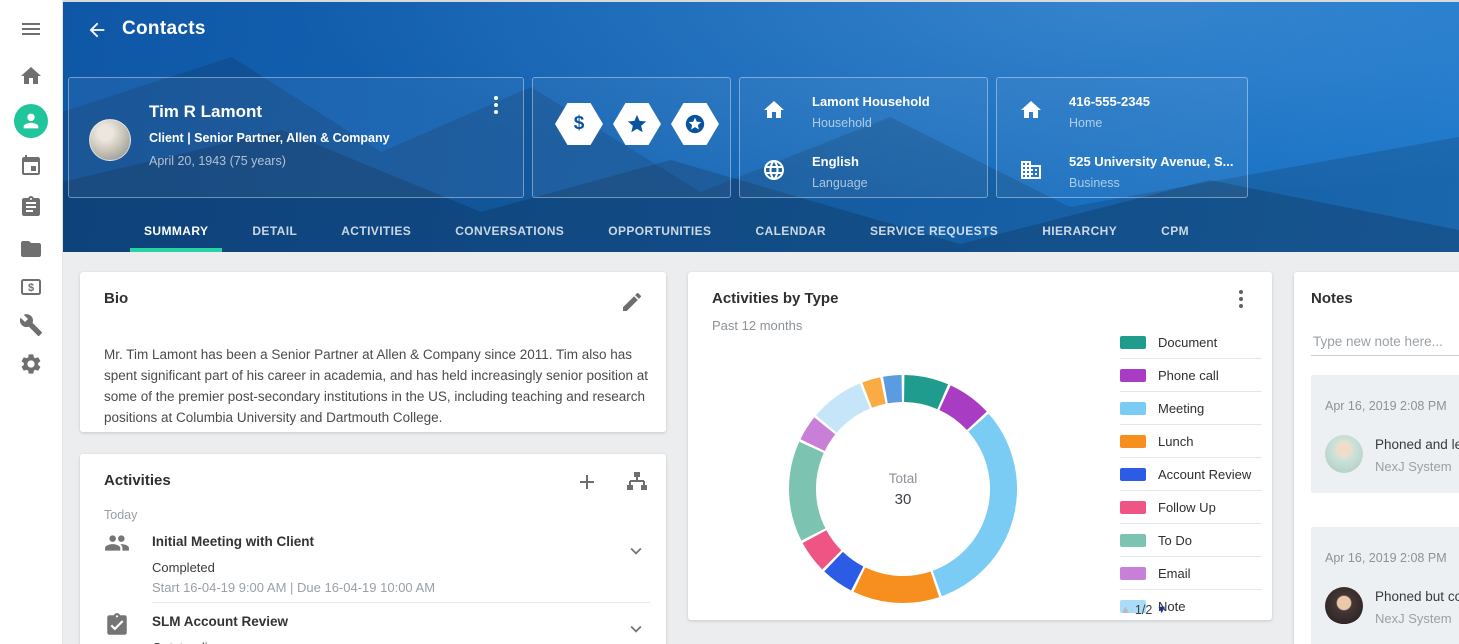 This screenshot has width=1459, height=644. What do you see at coordinates (401, 602) in the screenshot?
I see `row-divider` at bounding box center [401, 602].